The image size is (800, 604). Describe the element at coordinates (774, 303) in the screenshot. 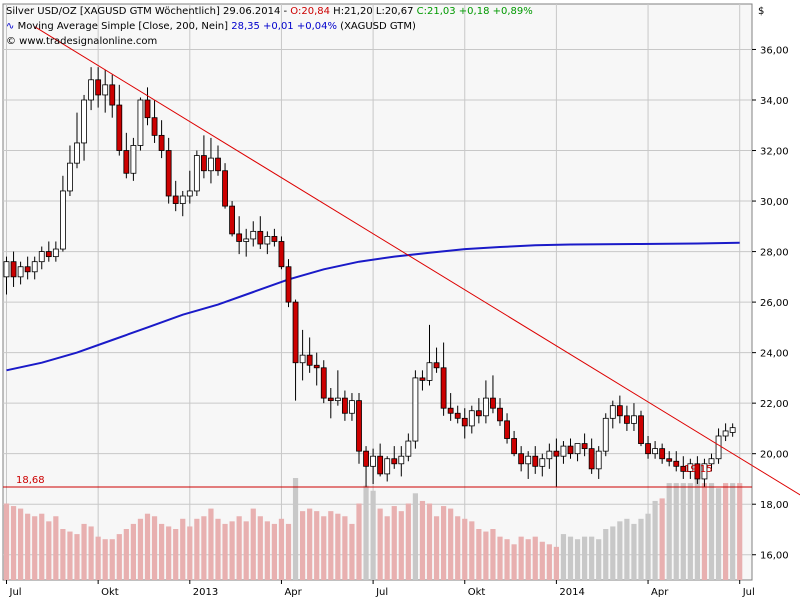

I see `y-tick-label: 26,00` at that location.